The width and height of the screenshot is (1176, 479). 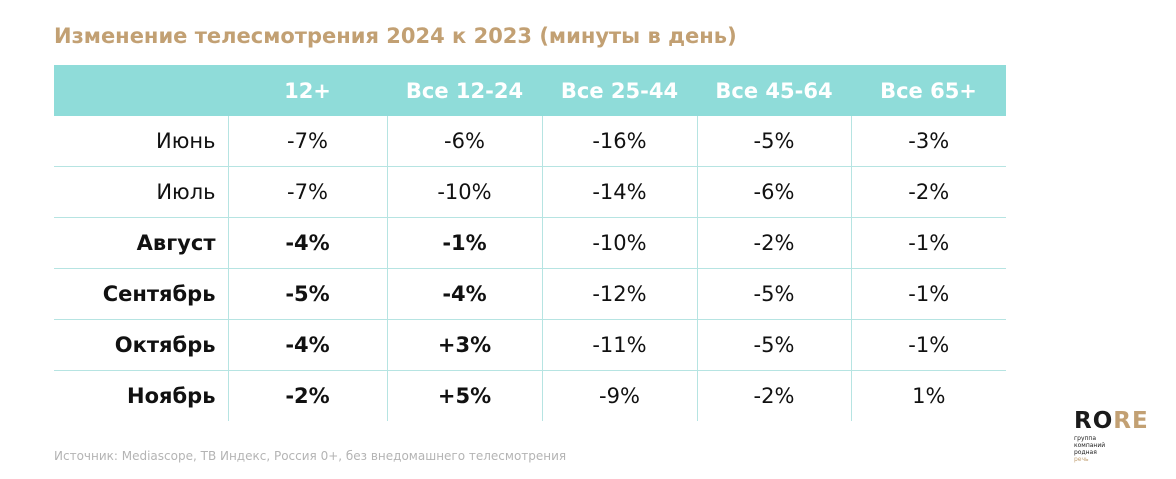 I want to click on table-cell: -11%, so click(x=619, y=345).